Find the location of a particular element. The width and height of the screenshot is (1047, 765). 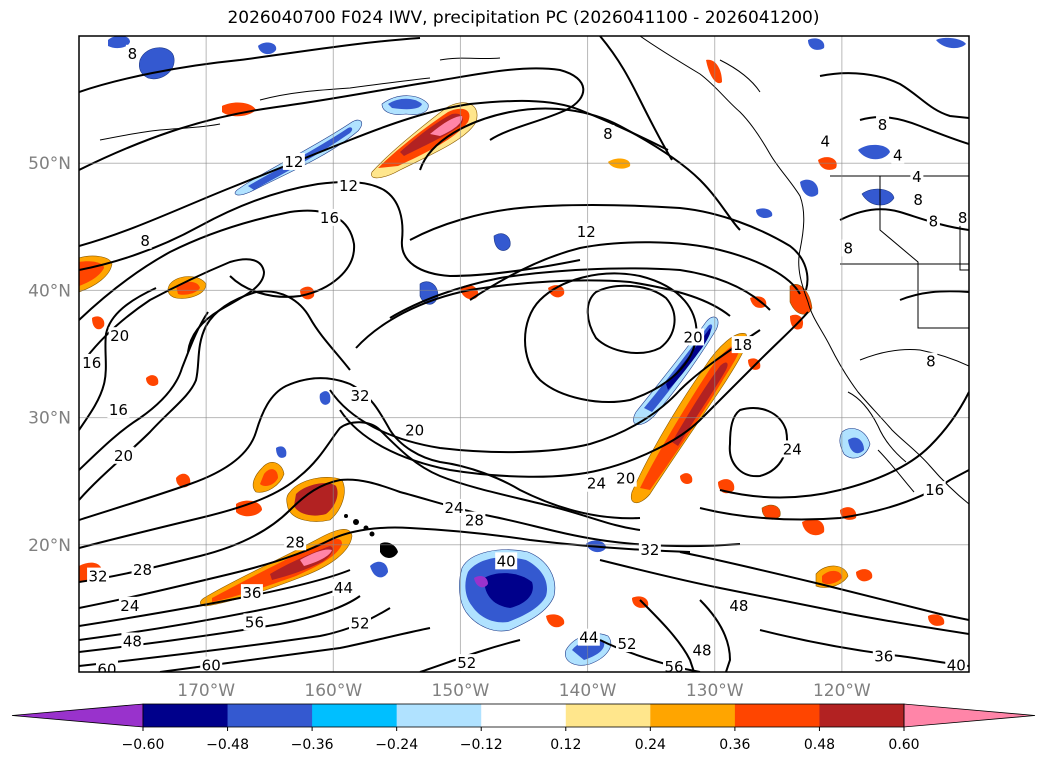

contour-label: 60 is located at coordinates (106, 669).